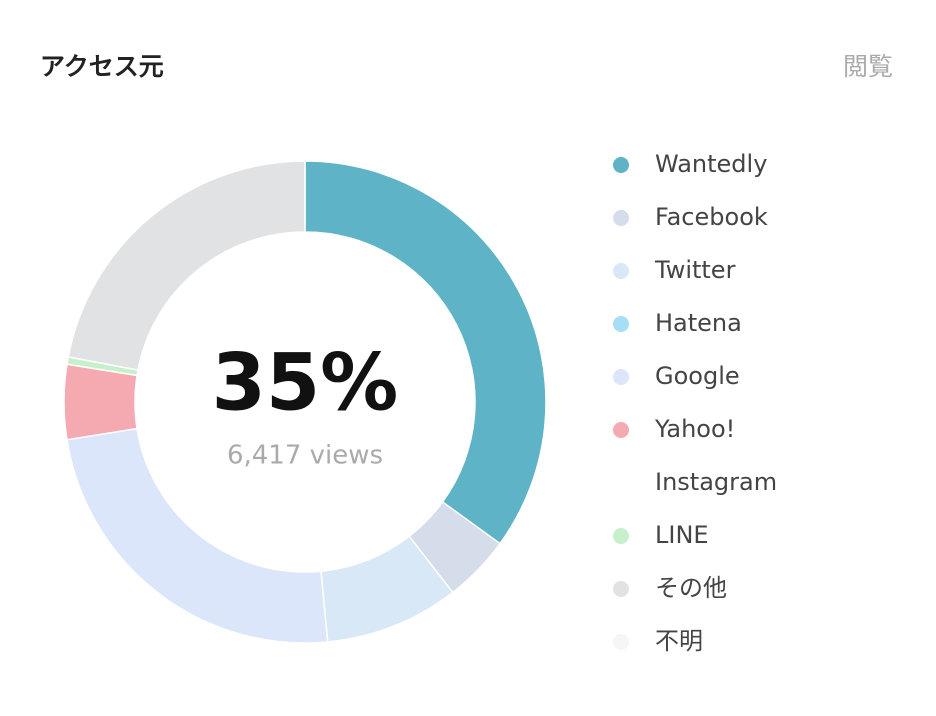 This screenshot has height=716, width=936. I want to click on header-link: 閲覧, so click(868, 66).